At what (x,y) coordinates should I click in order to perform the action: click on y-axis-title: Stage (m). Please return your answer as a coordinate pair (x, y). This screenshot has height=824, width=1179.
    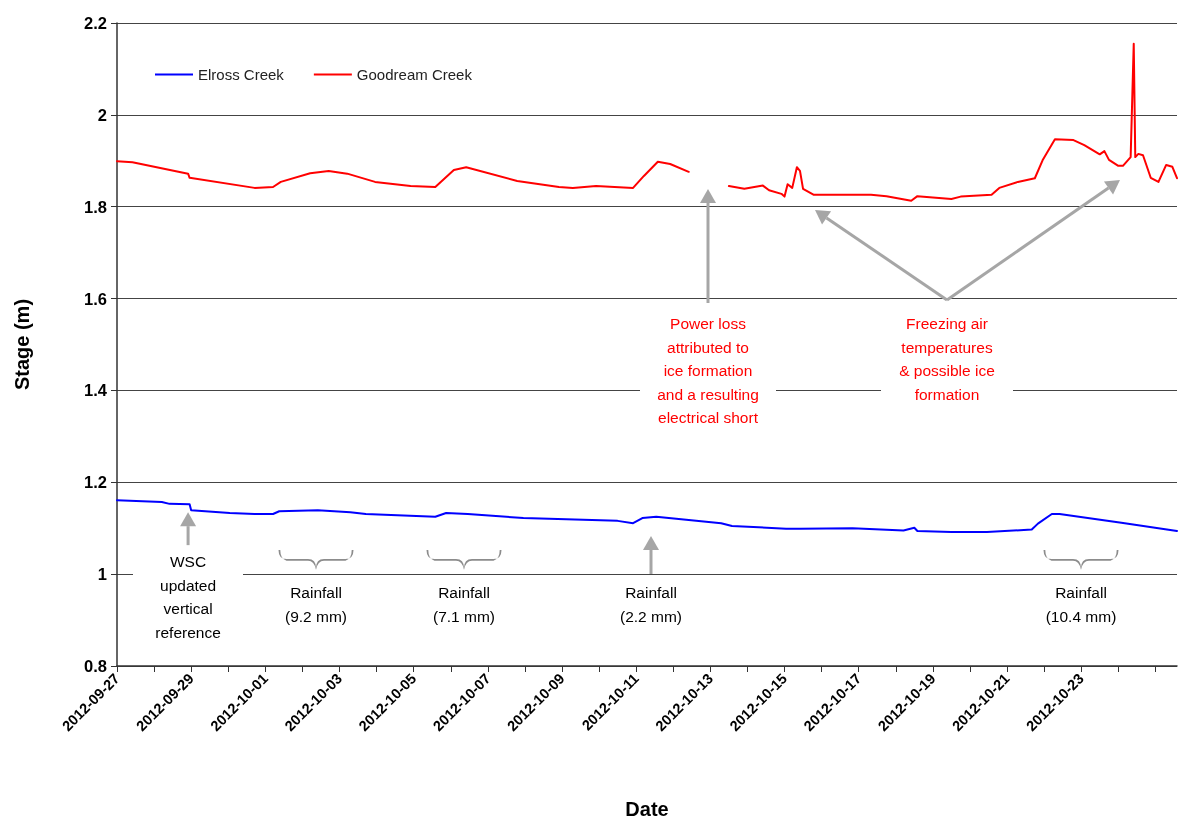
    Looking at the image, I should click on (22, 344).